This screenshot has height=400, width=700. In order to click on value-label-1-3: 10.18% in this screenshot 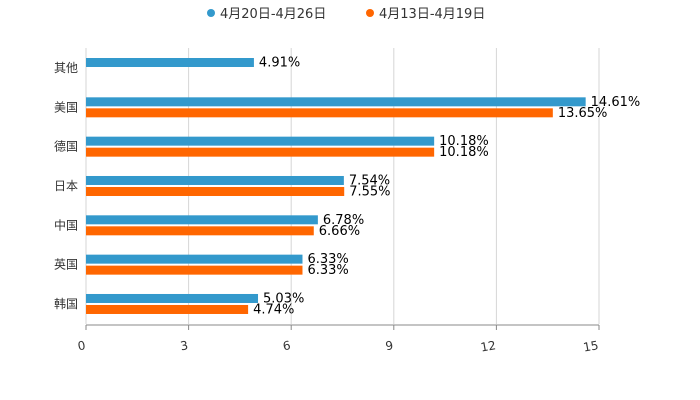, I will do `click(464, 141)`.